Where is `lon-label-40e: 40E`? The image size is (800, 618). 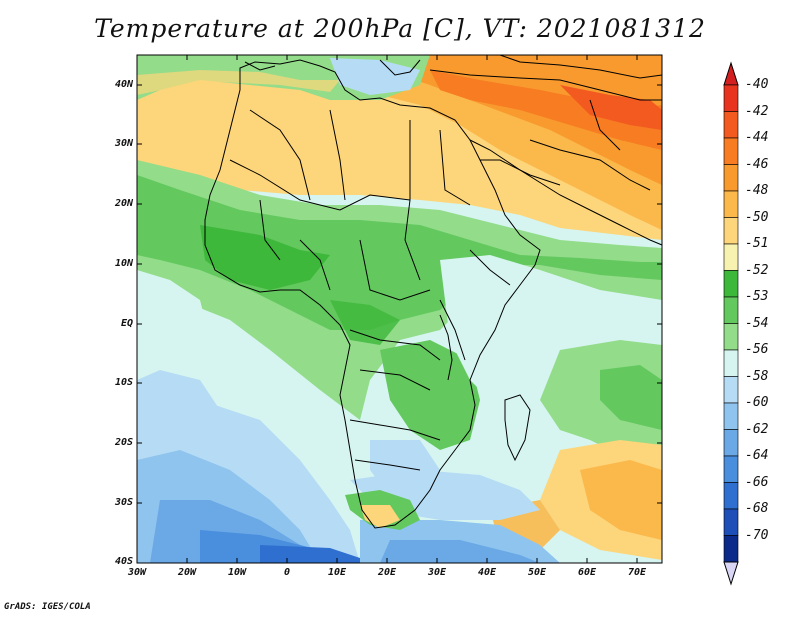
lon-label-40e: 40E is located at coordinates (487, 572).